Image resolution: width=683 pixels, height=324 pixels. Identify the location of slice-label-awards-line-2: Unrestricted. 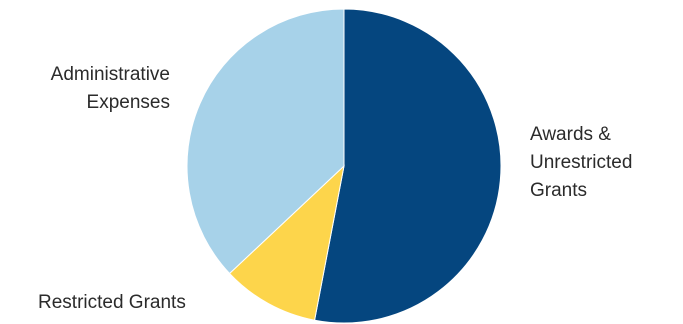
(581, 162).